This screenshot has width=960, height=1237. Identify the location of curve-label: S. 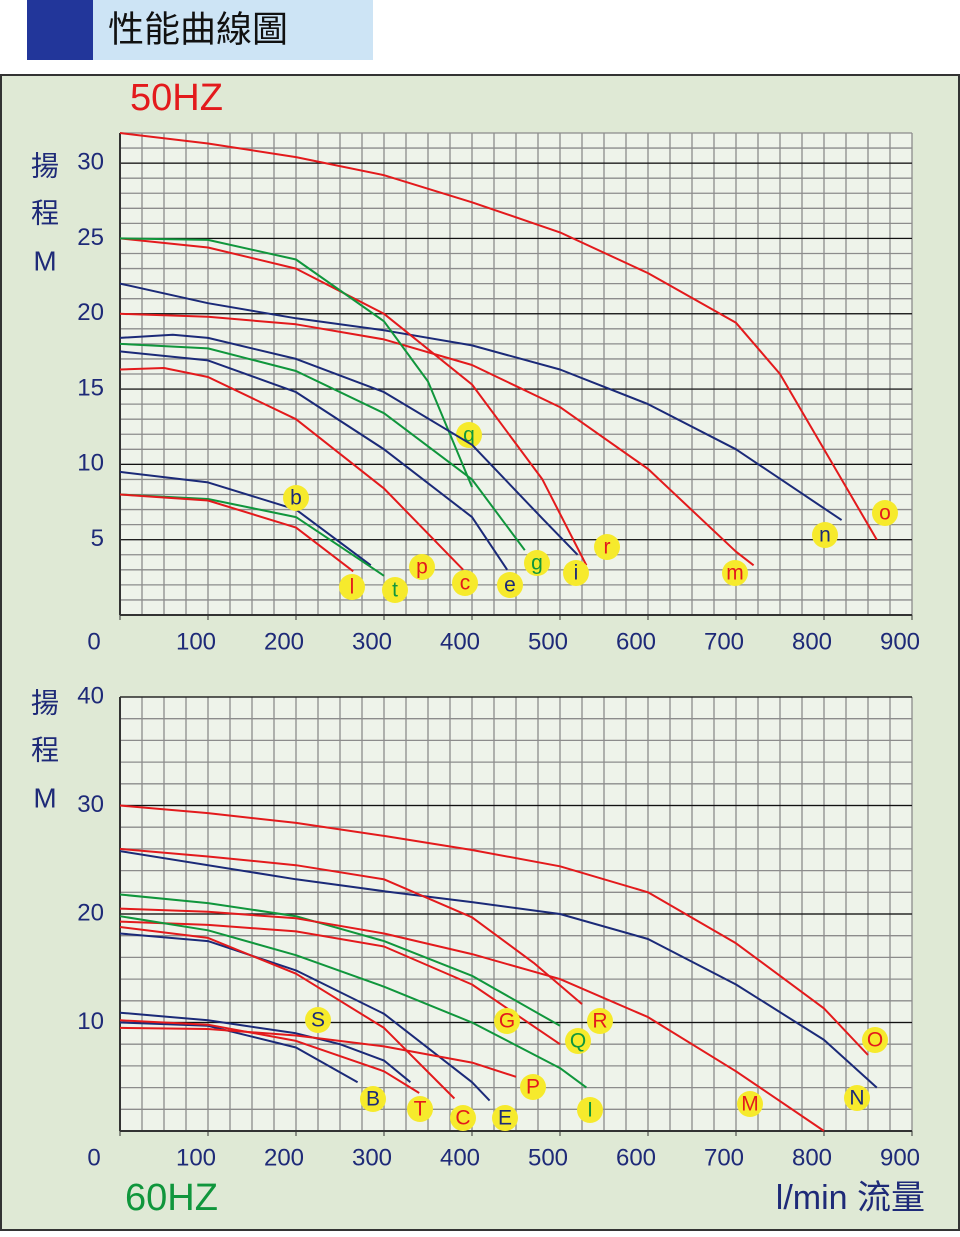
(318, 1020).